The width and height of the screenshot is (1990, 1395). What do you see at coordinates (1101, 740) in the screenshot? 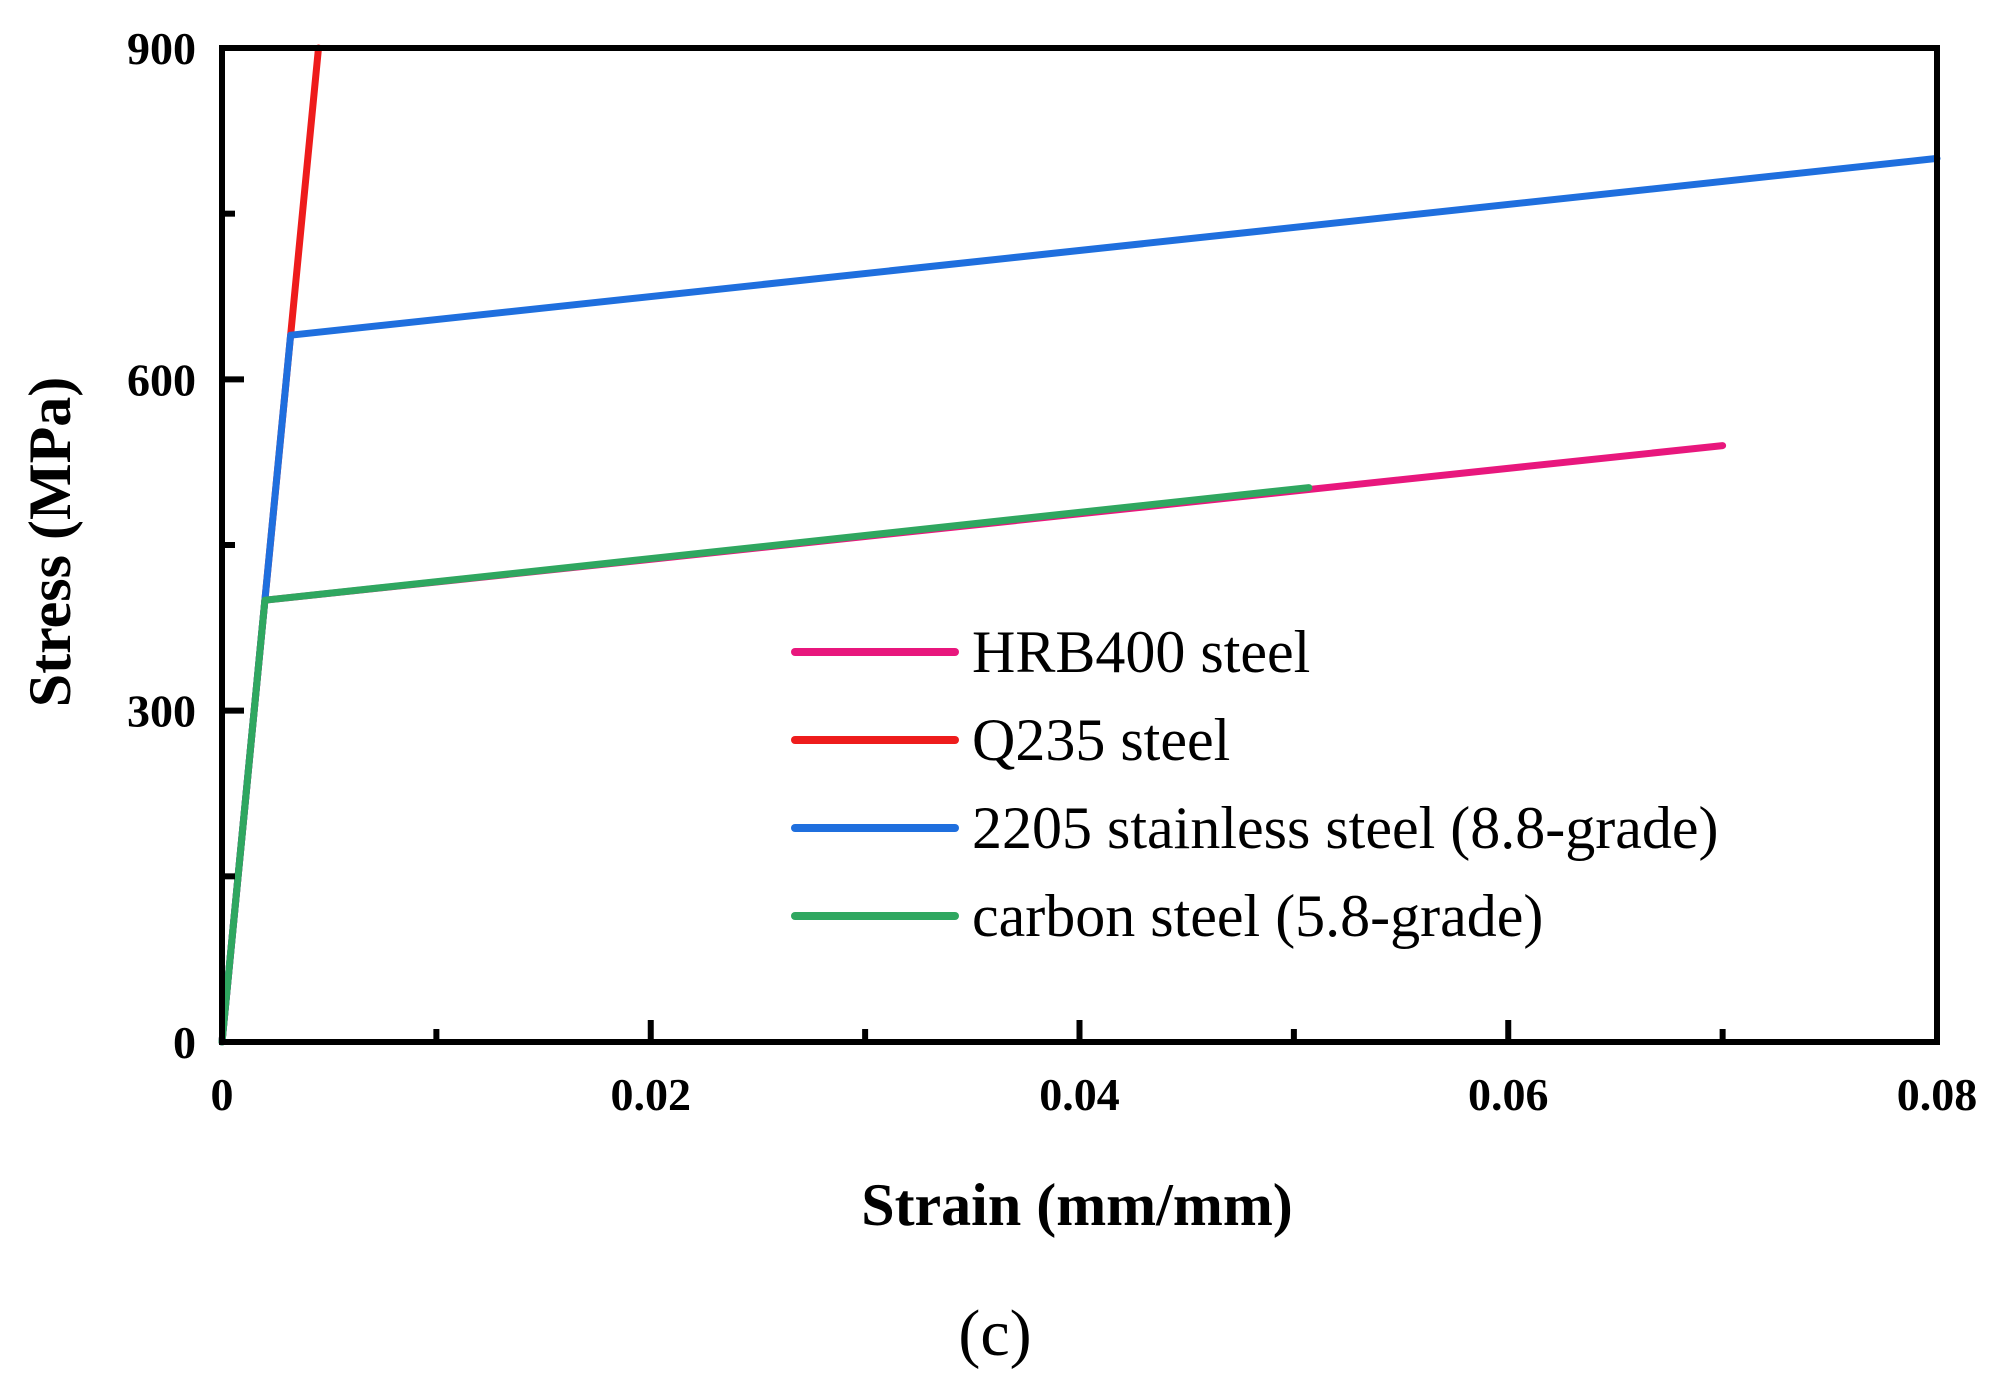
I see `legend-label-1: Q235 steel` at bounding box center [1101, 740].